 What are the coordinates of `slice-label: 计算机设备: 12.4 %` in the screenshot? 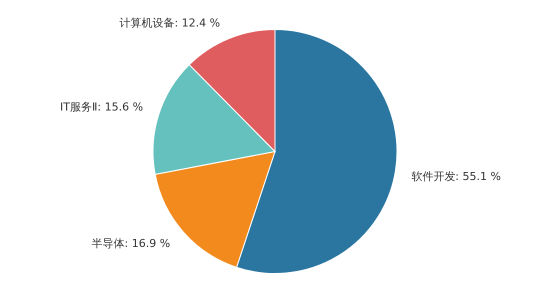 It's located at (169, 23).